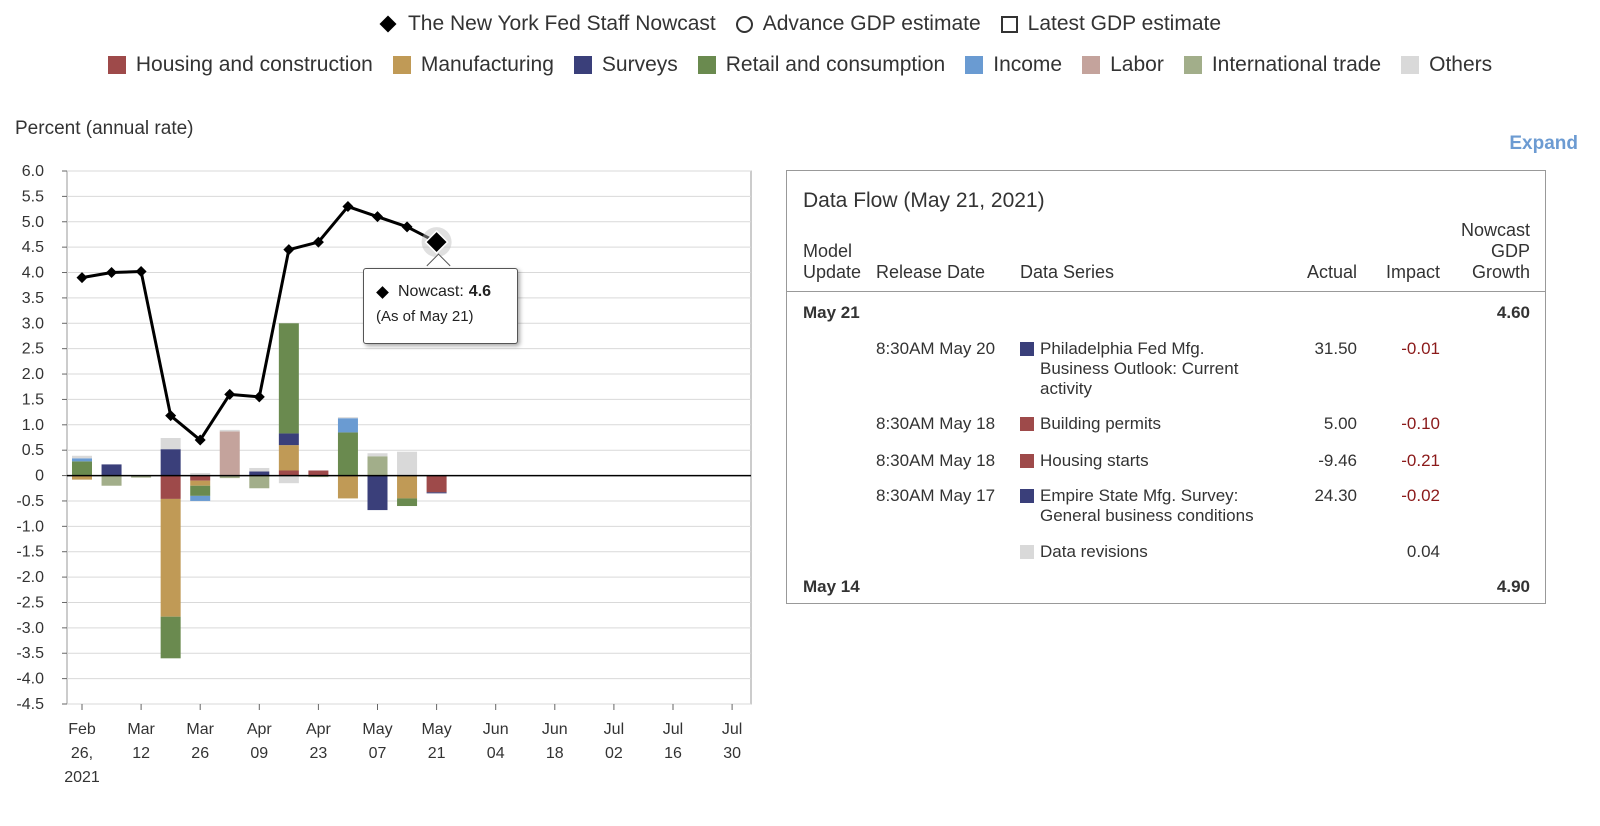 The height and width of the screenshot is (826, 1600). Describe the element at coordinates (33, 171) in the screenshot. I see `y-tick-label: 6.0` at that location.